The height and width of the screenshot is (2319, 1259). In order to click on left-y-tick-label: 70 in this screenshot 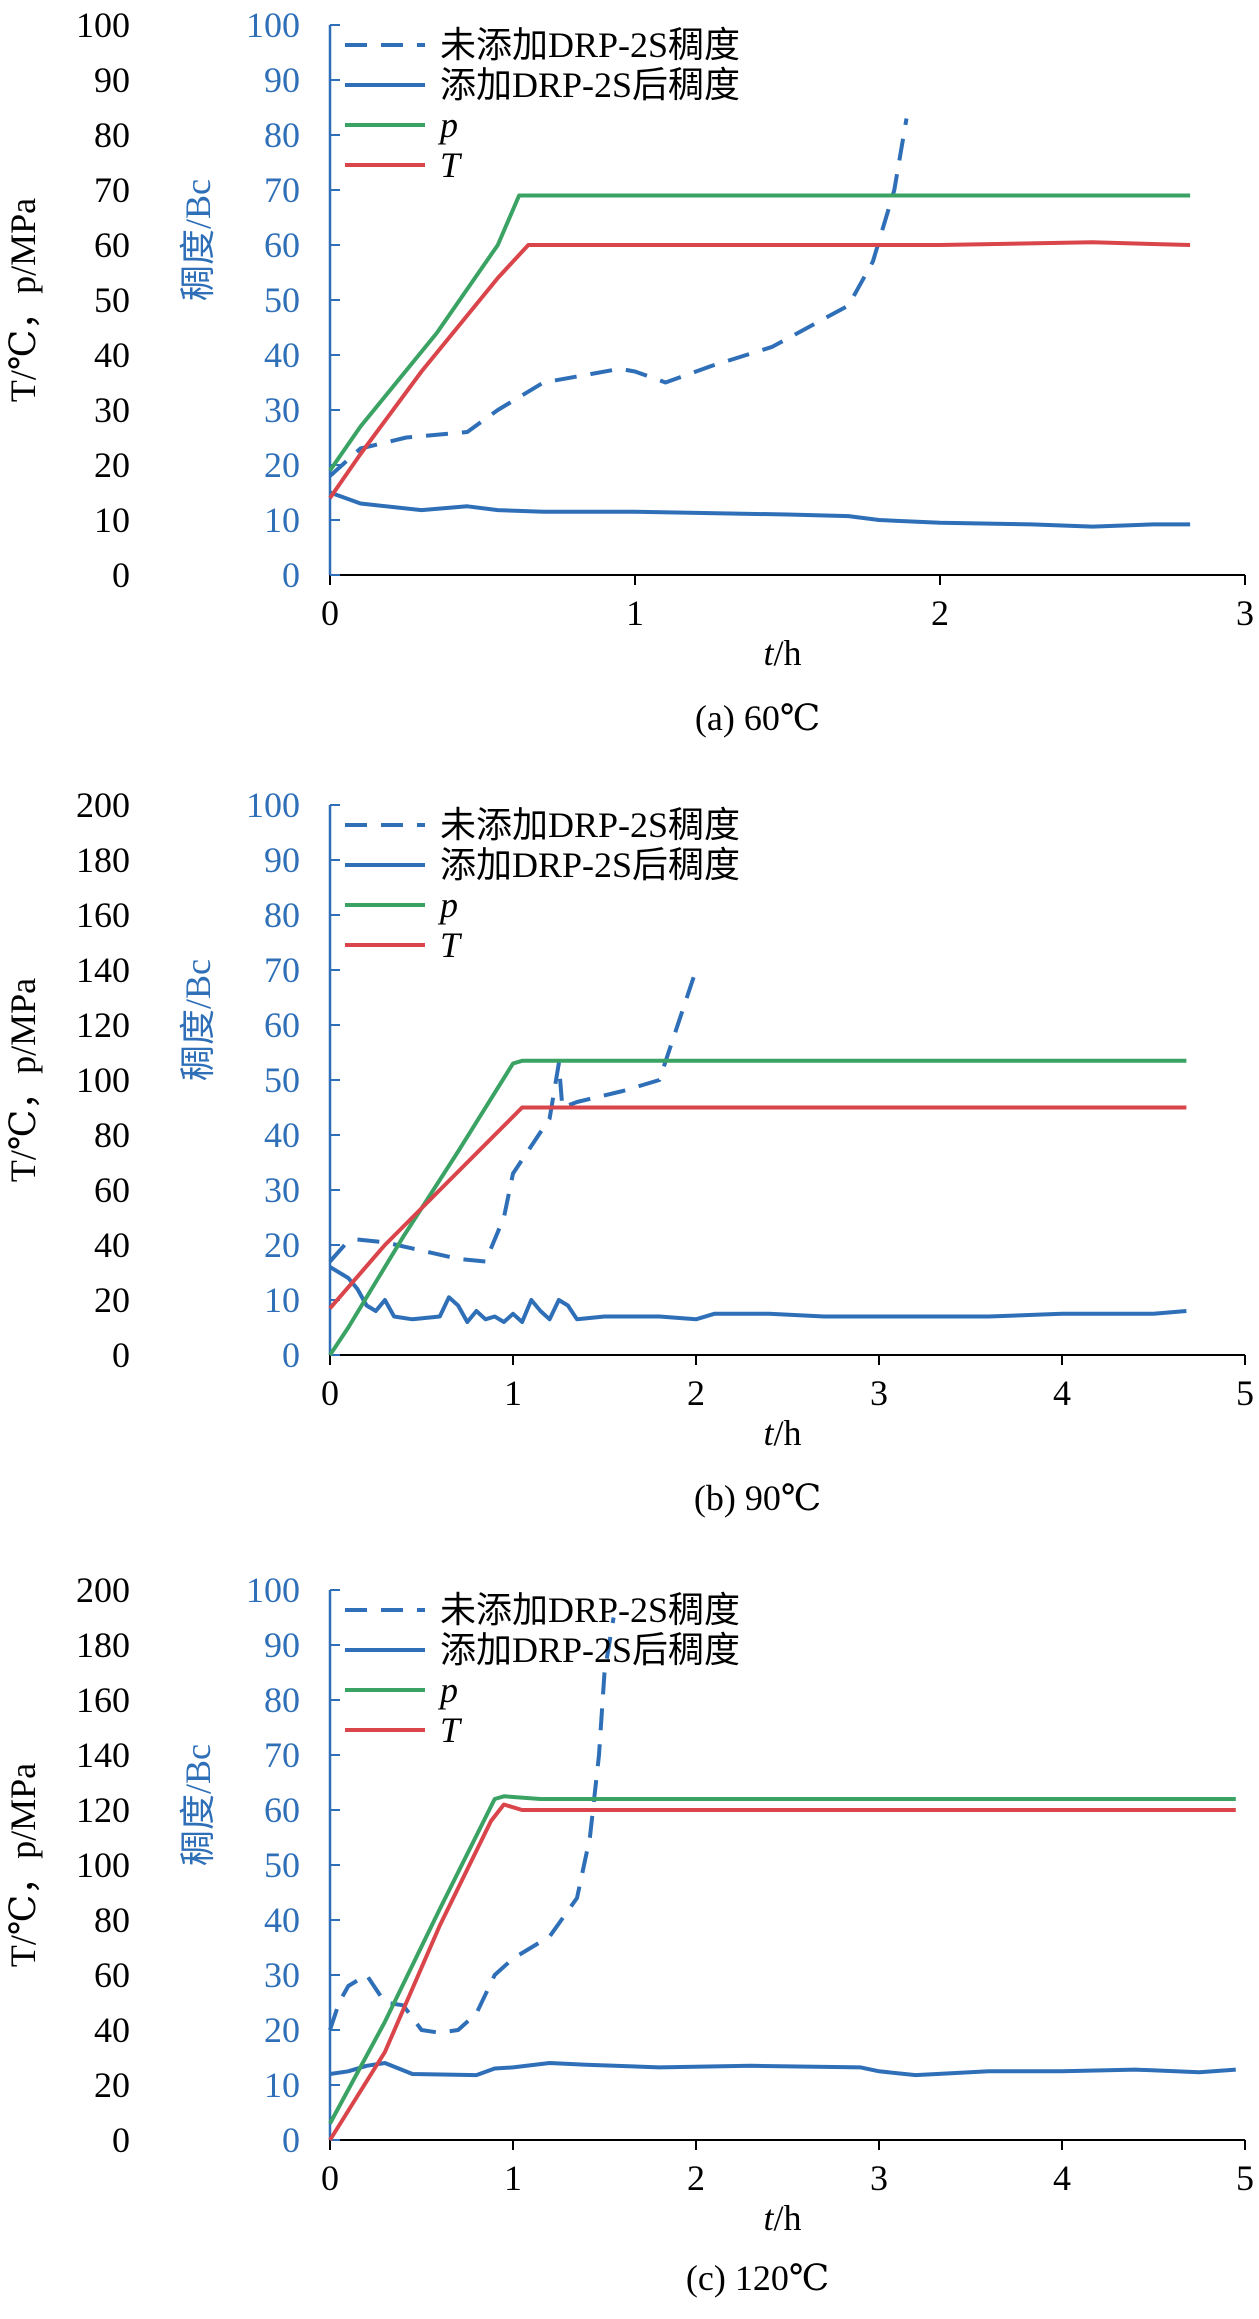, I will do `click(112, 190)`.